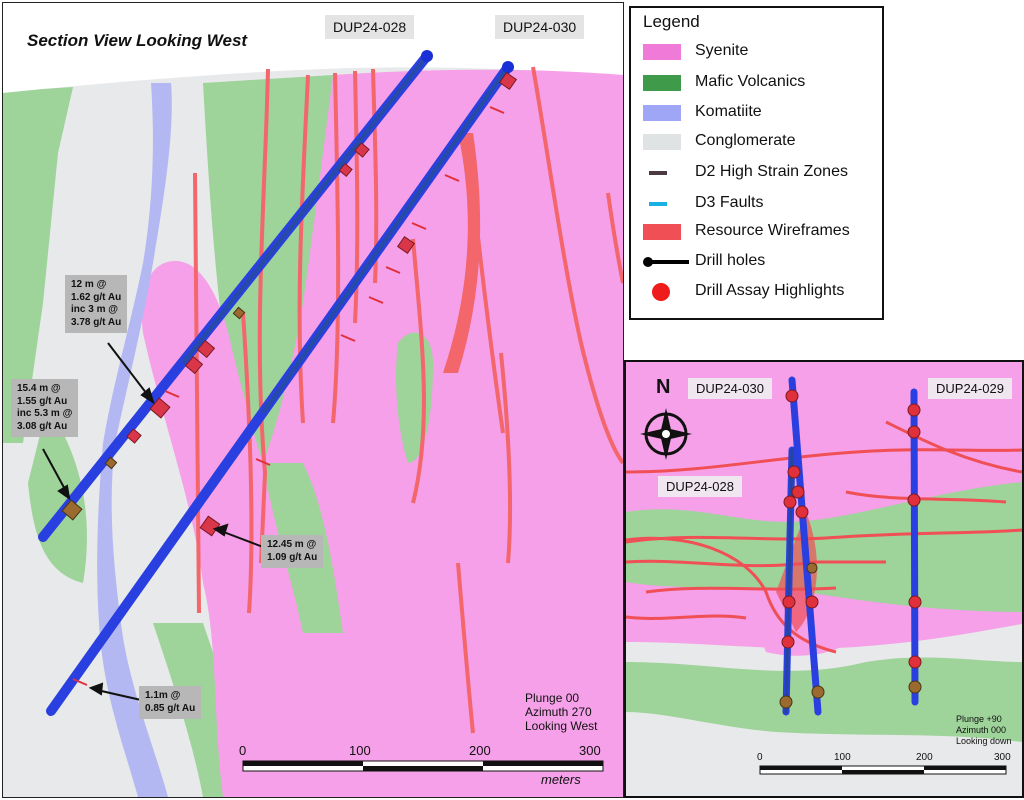 The height and width of the screenshot is (800, 1024). What do you see at coordinates (57, 503) in the screenshot?
I see `mafic-unit-southwest` at bounding box center [57, 503].